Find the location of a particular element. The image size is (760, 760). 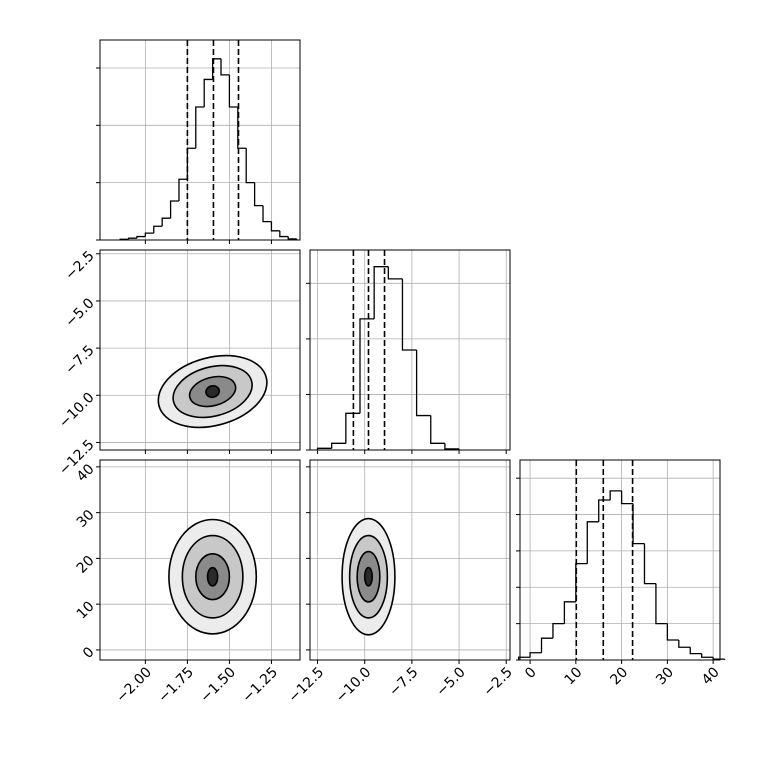

x-tick-label: −1.50 is located at coordinates (218, 685).